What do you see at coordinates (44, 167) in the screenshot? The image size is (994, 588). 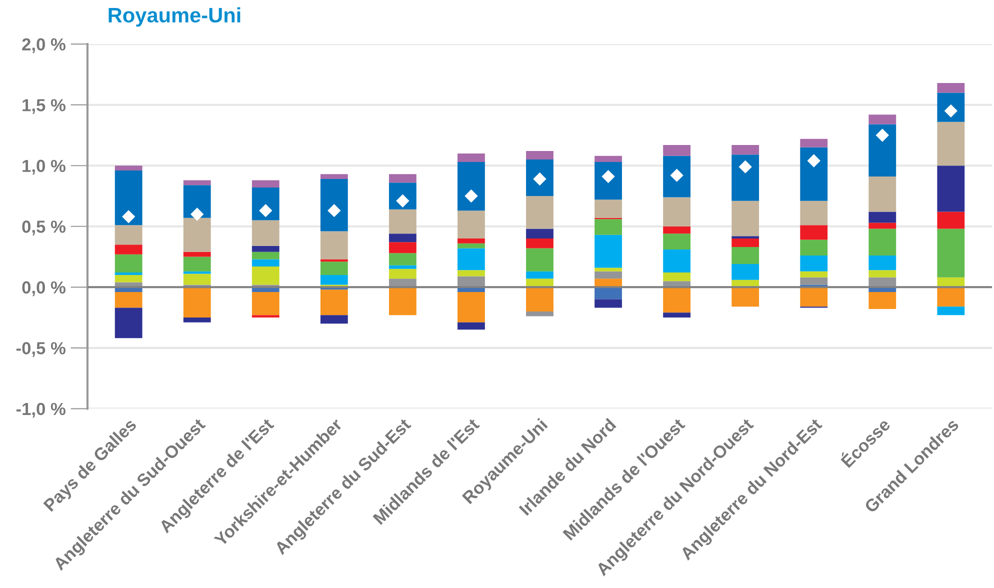 I see `y-tick-label: 1,0 %` at bounding box center [44, 167].